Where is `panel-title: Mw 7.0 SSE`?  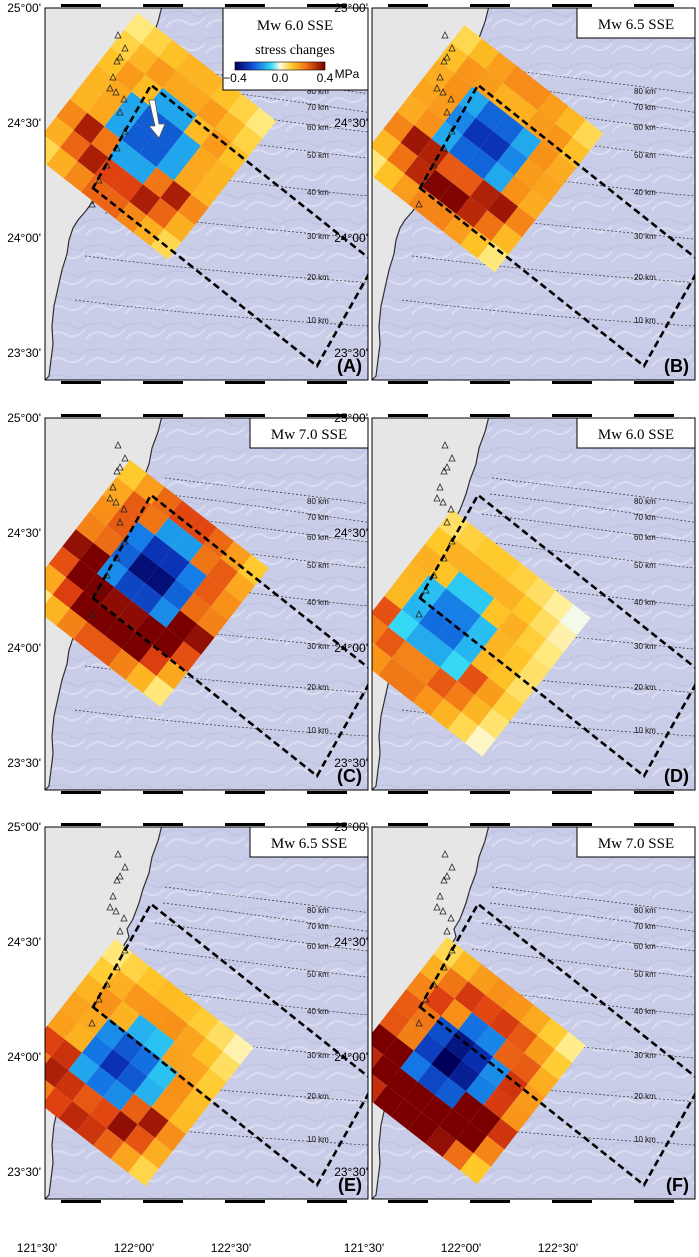
panel-title: Mw 7.0 SSE is located at coordinates (636, 844).